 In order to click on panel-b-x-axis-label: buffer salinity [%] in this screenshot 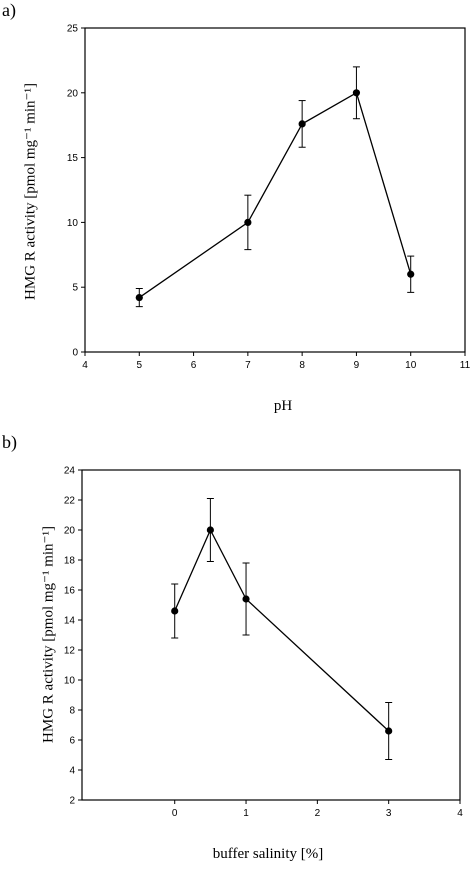, I will do `click(268, 854)`.